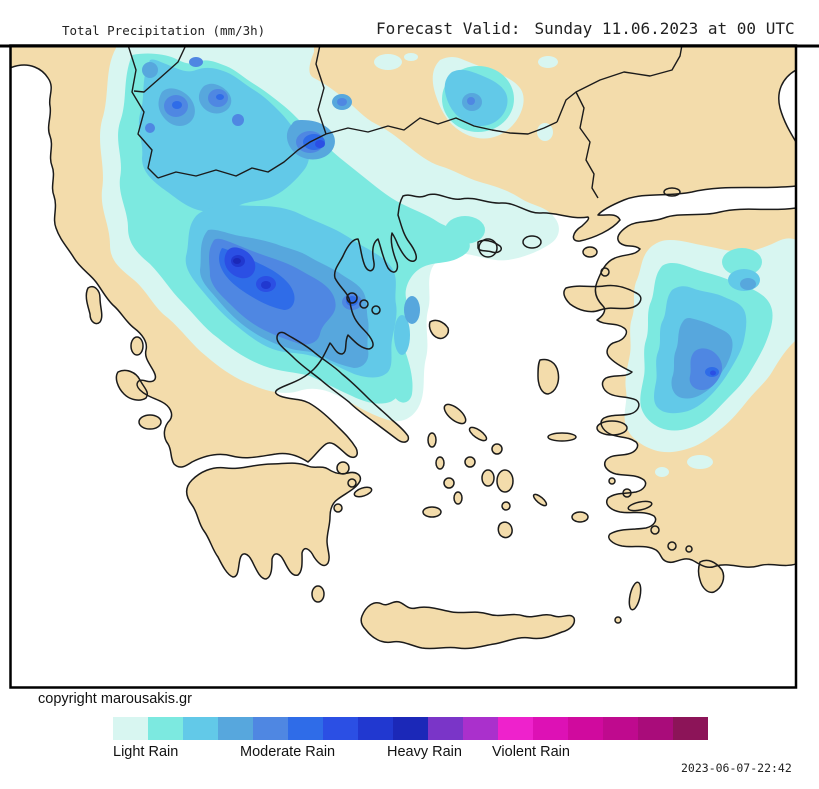 The image size is (819, 789). Describe the element at coordinates (664, 28) in the screenshot. I see `forecast-value: Sunday 11.06.2023 at 00 UTC` at that location.